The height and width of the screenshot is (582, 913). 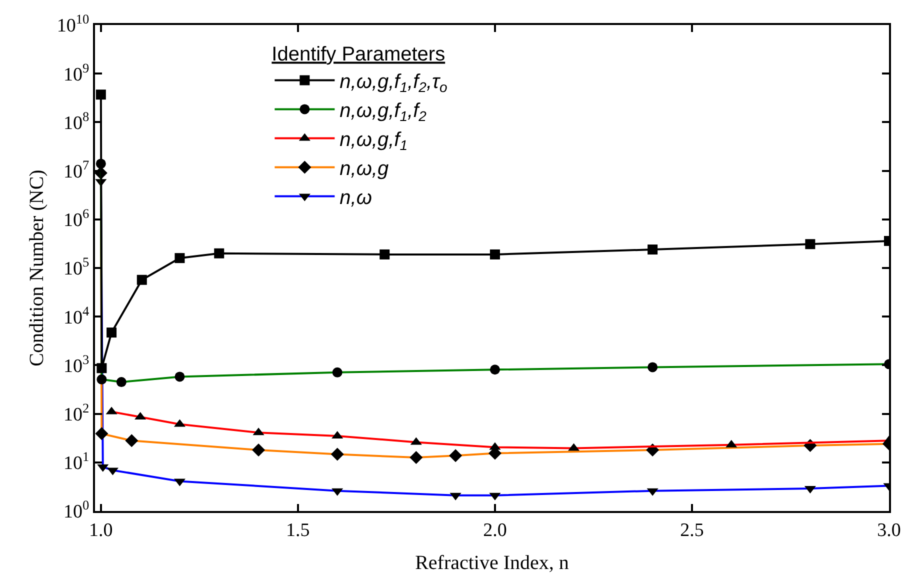 I want to click on x-axis-title: Refractive Index, n, so click(x=492, y=563).